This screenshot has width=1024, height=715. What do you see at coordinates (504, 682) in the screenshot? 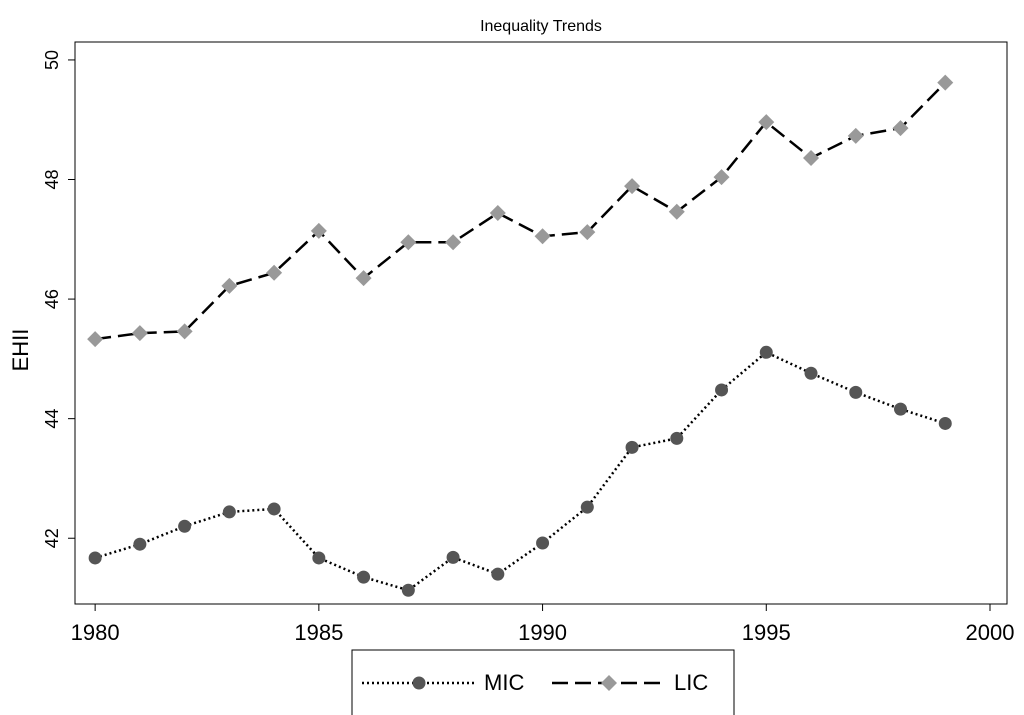
I see `legend-label: MIC` at bounding box center [504, 682].